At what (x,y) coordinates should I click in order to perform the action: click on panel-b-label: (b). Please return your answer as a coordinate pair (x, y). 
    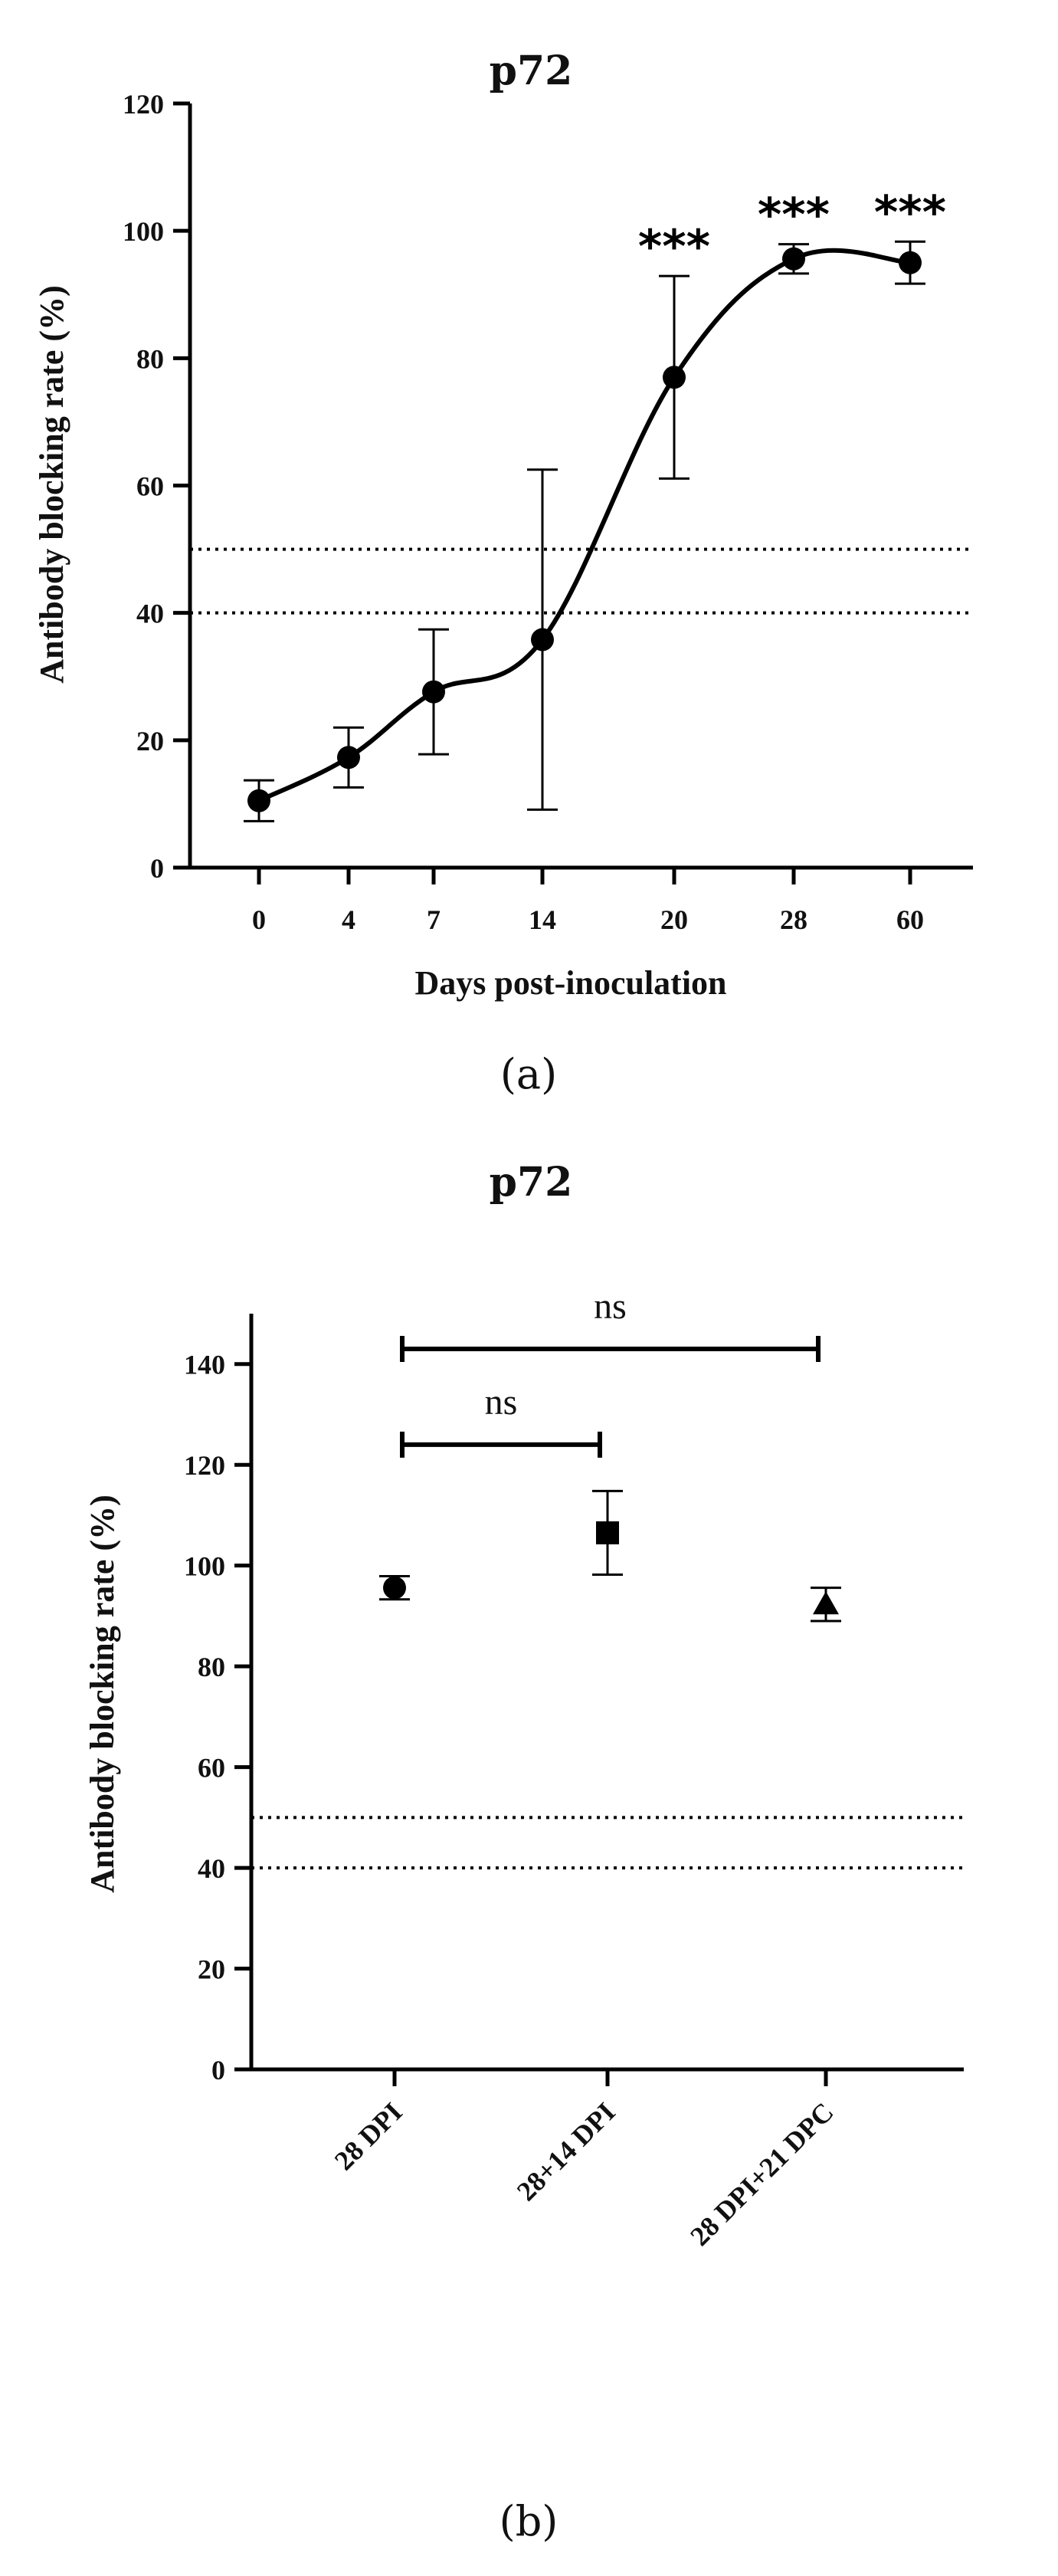
    Looking at the image, I should click on (529, 2521).